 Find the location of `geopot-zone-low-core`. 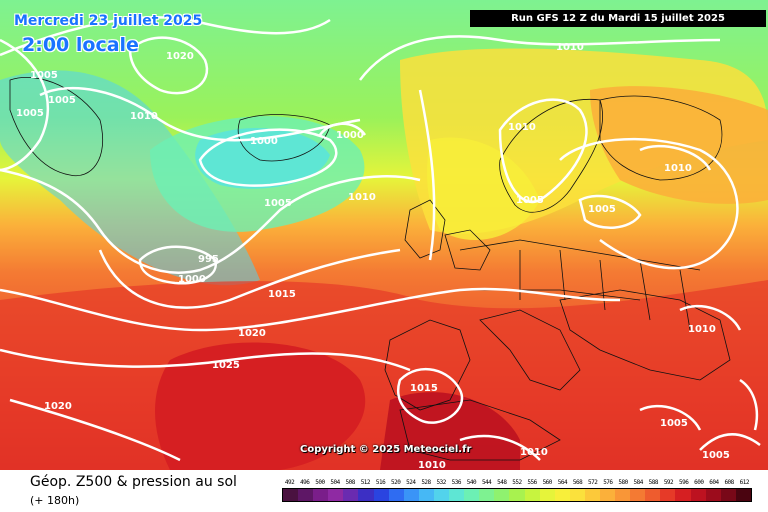

geopot-zone-low-core is located at coordinates (262, 158).